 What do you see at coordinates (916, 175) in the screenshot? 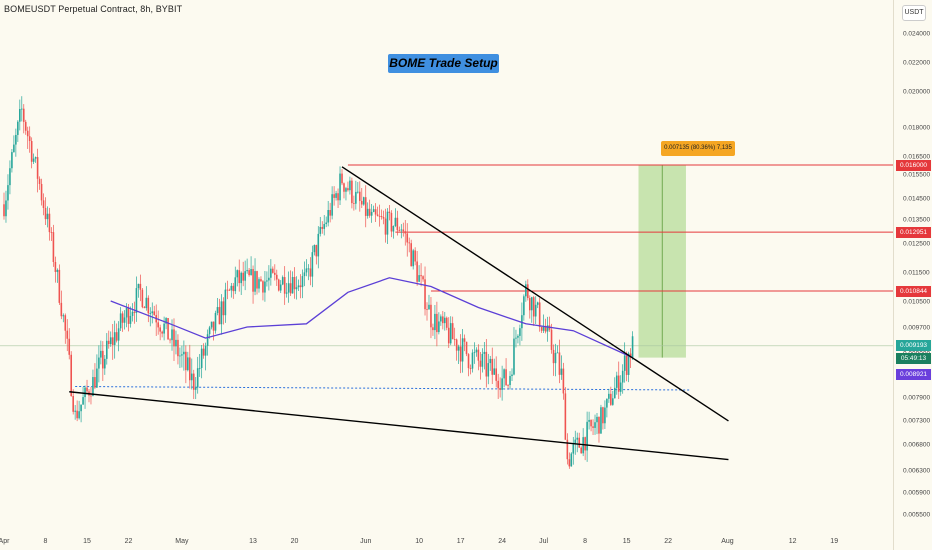
I see `y-tick-label: 0.015500` at bounding box center [916, 175].